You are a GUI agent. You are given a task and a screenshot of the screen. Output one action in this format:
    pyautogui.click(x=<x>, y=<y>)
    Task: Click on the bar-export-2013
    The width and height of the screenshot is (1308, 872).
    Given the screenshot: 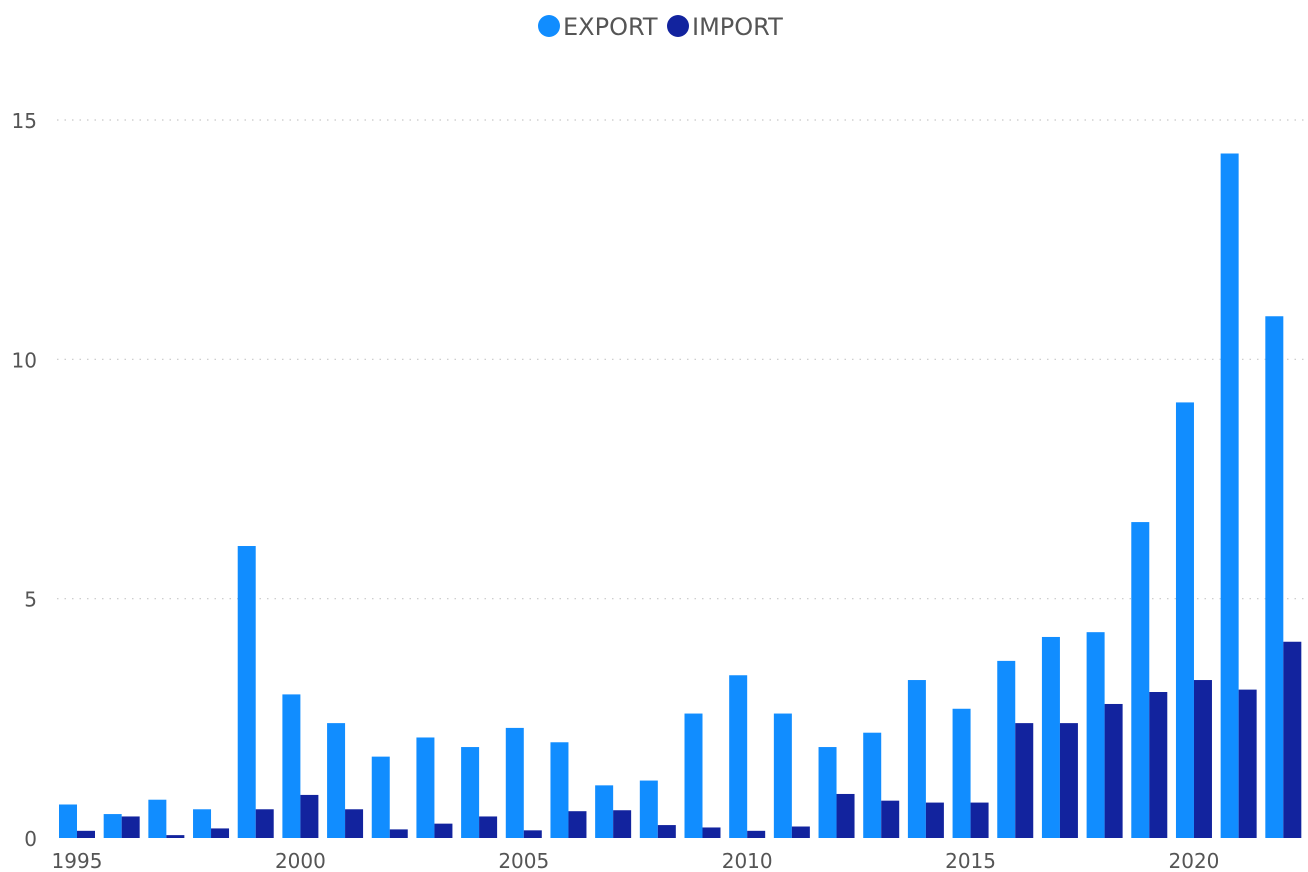 What is the action you would take?
    pyautogui.click(x=872, y=785)
    